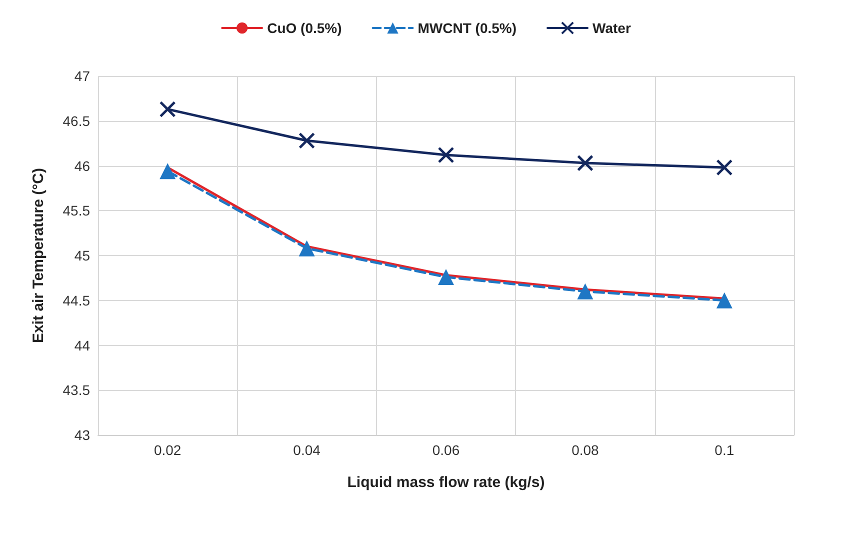 This screenshot has height=533, width=852. I want to click on y-tick-label: 43, so click(82, 435).